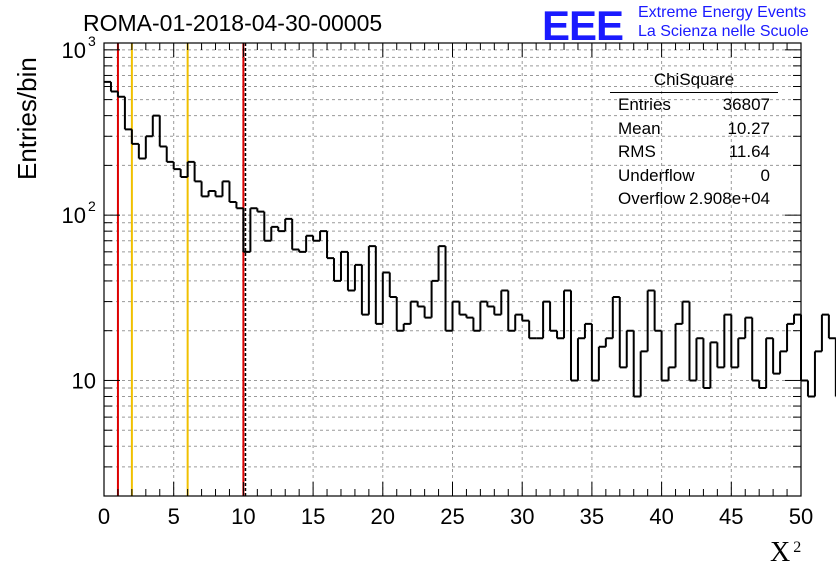 The image size is (836, 572). Describe the element at coordinates (383, 516) in the screenshot. I see `x-tick-label: 20` at that location.